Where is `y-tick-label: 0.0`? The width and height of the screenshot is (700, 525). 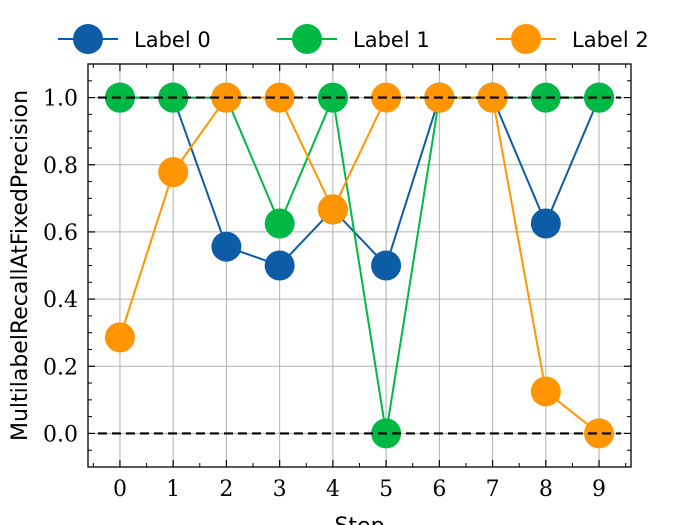 y-tick-label: 0.0 is located at coordinates (60, 434).